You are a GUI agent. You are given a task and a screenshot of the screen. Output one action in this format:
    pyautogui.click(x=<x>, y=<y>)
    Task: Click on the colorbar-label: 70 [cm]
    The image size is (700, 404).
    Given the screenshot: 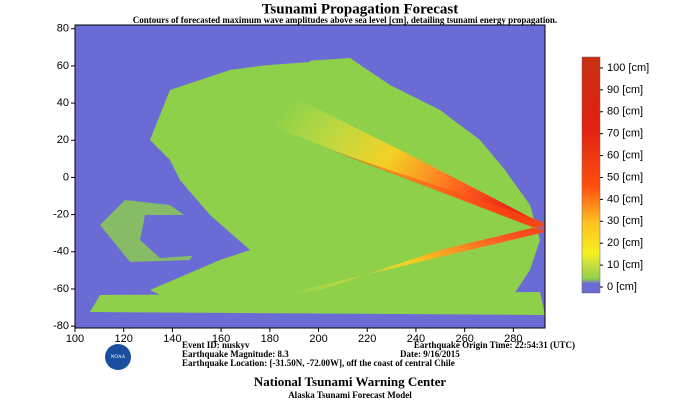 What is the action you would take?
    pyautogui.click(x=625, y=134)
    